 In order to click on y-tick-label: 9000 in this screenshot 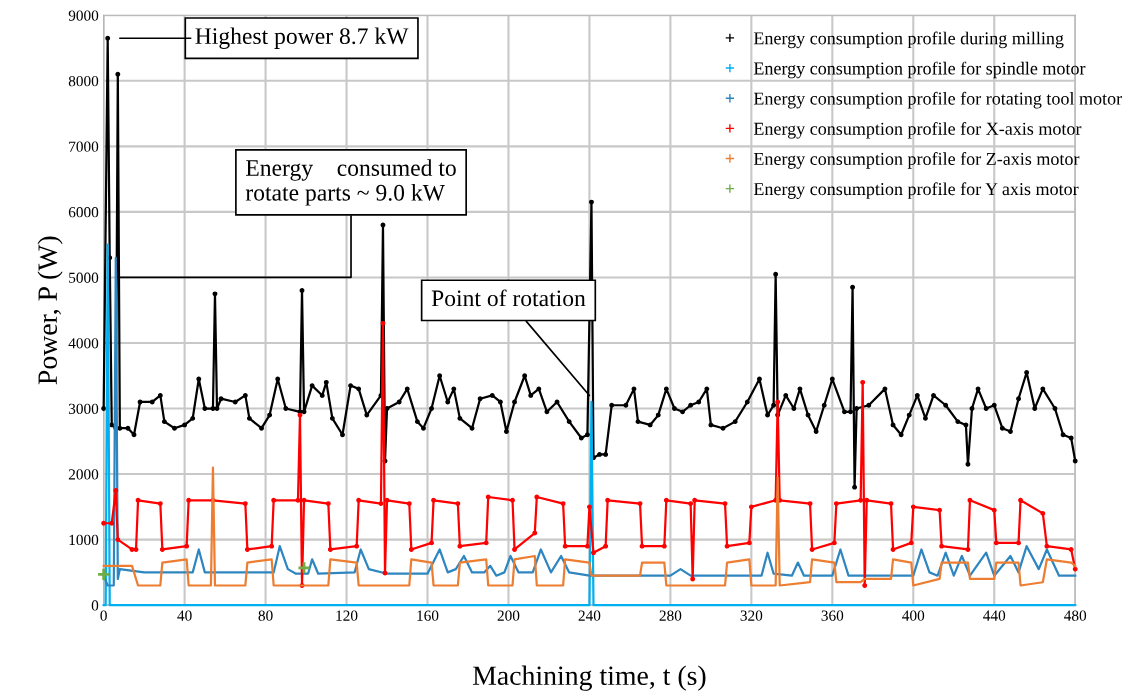, I will do `click(83, 15)`.